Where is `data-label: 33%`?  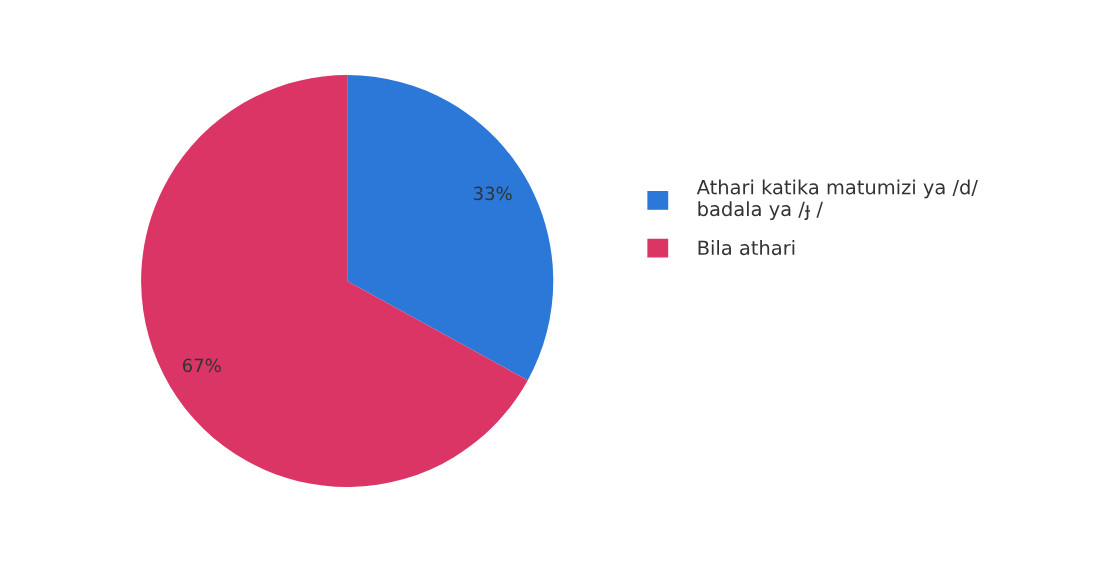
data-label: 33% is located at coordinates (492, 193).